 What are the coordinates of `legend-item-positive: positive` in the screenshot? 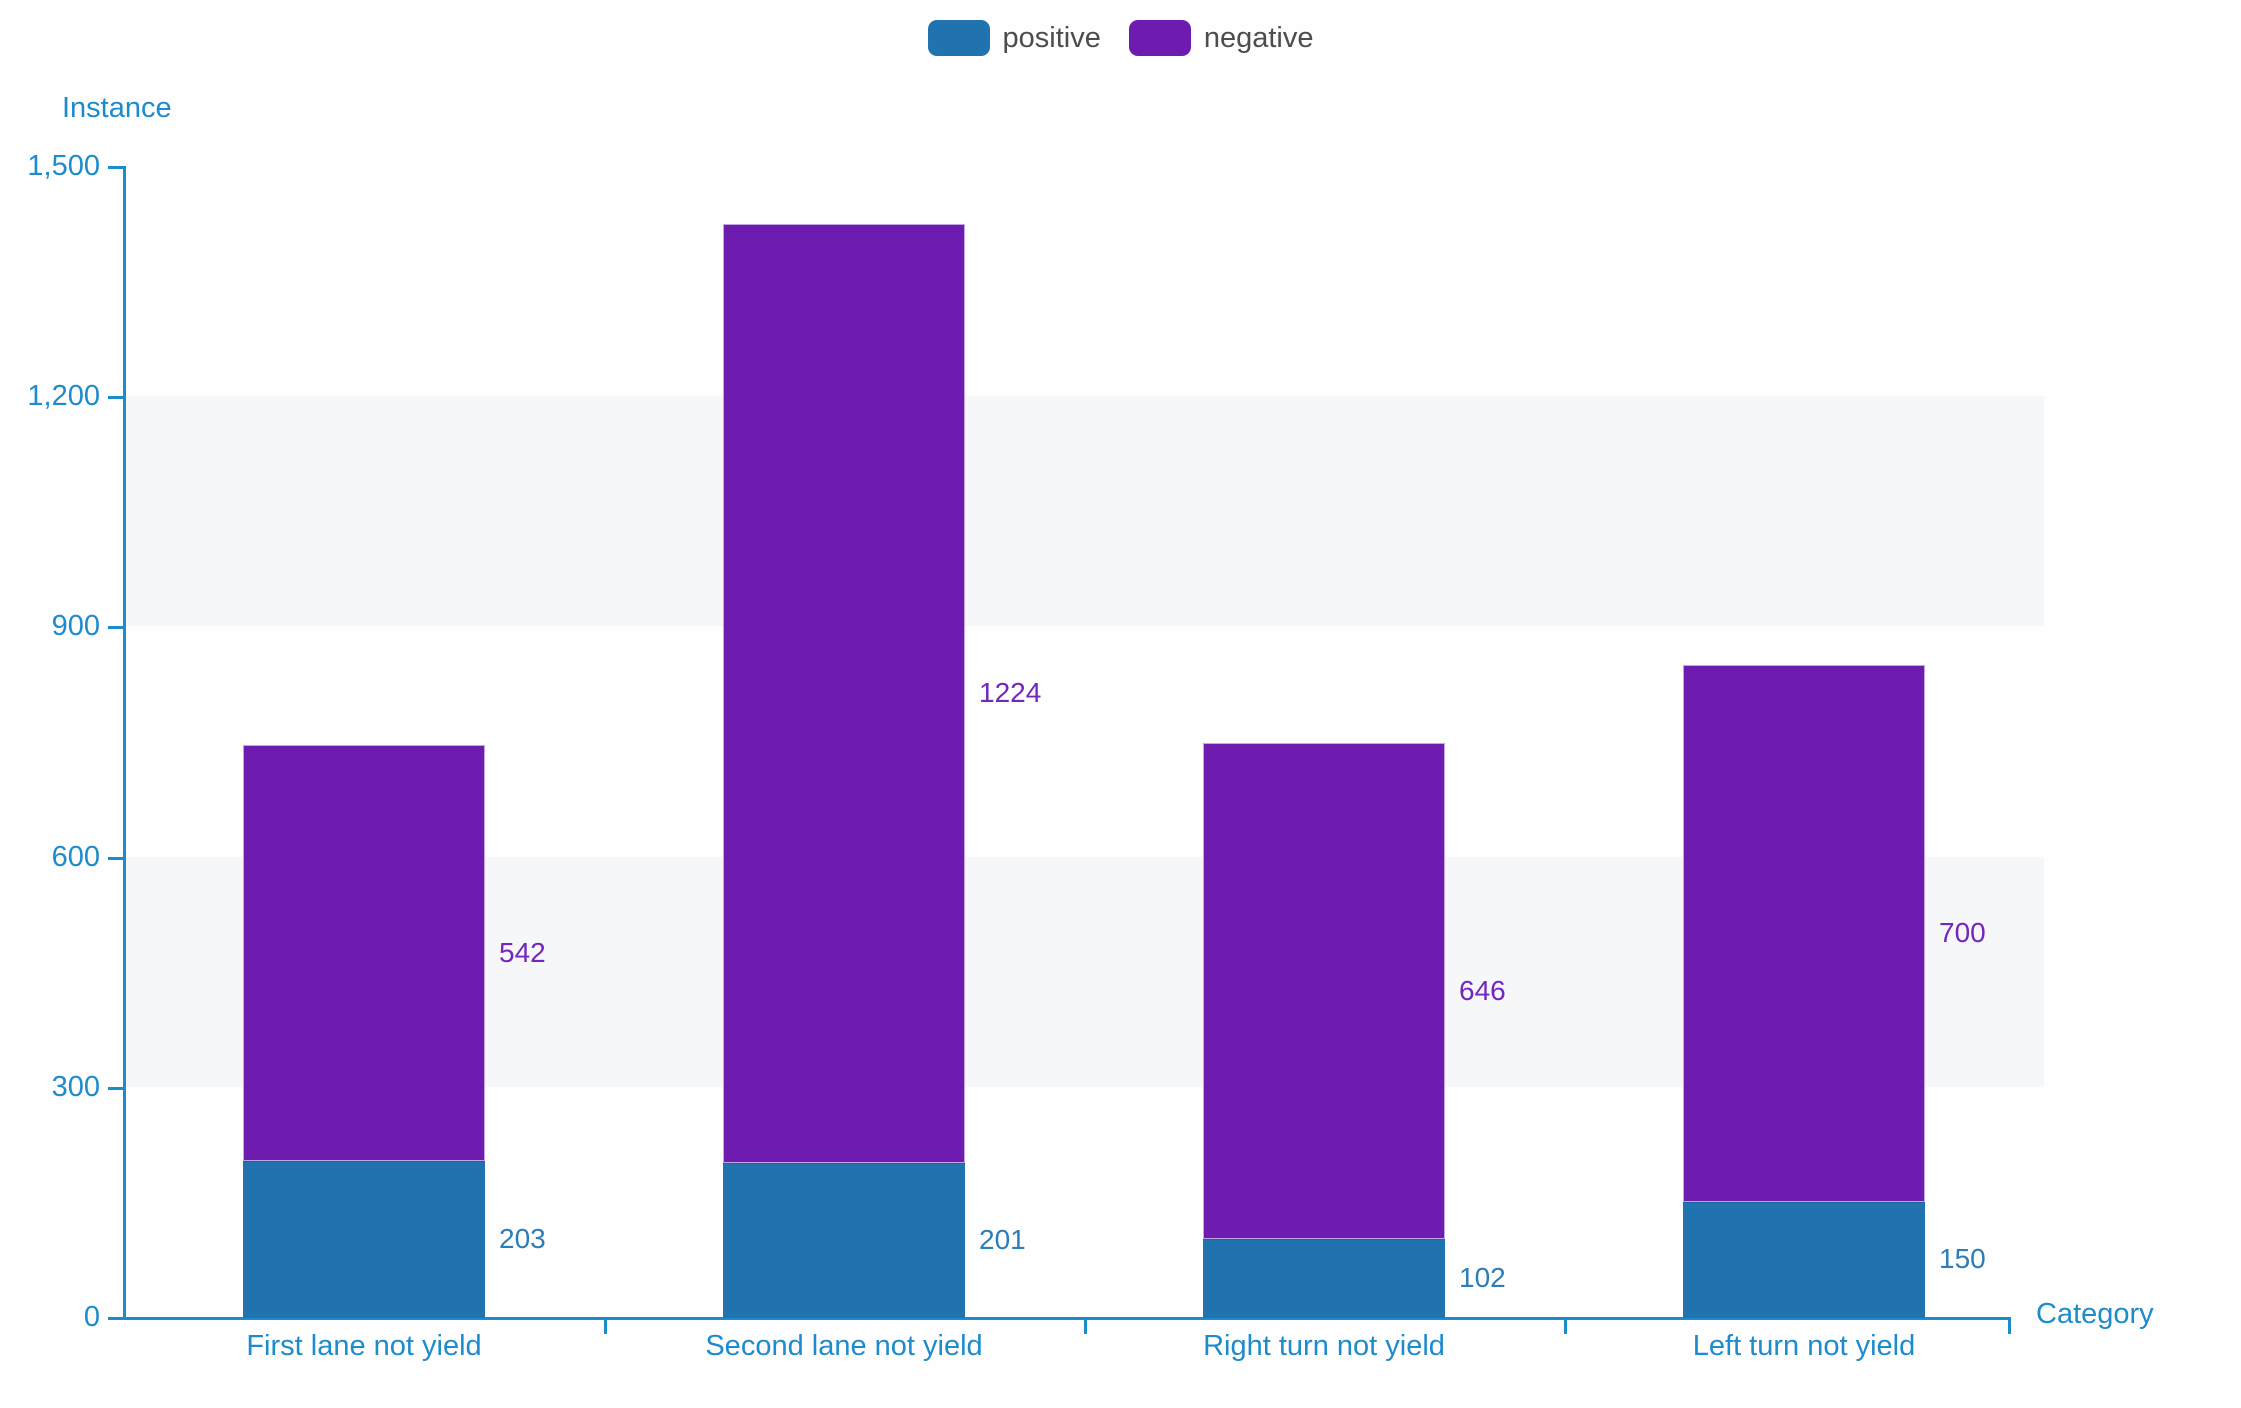 It's located at (1014, 38).